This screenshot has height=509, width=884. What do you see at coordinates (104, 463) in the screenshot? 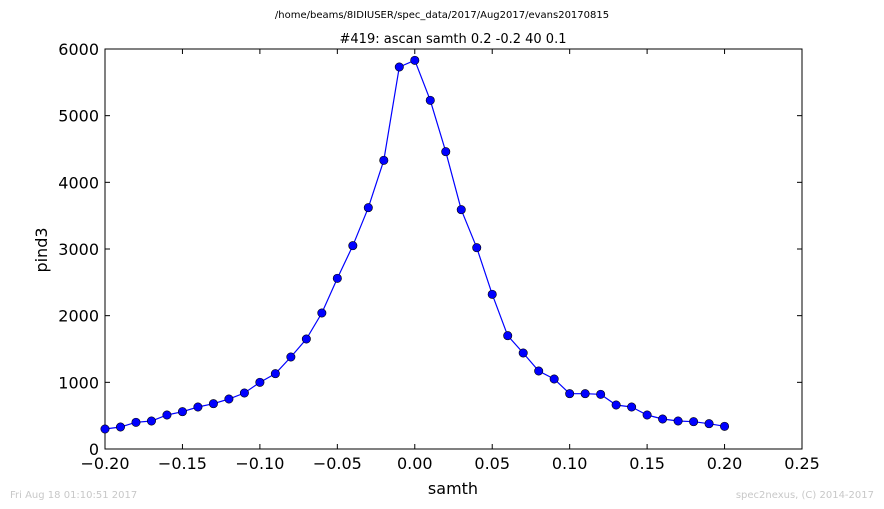
I see `x-tick-label: −0.20` at bounding box center [104, 463].